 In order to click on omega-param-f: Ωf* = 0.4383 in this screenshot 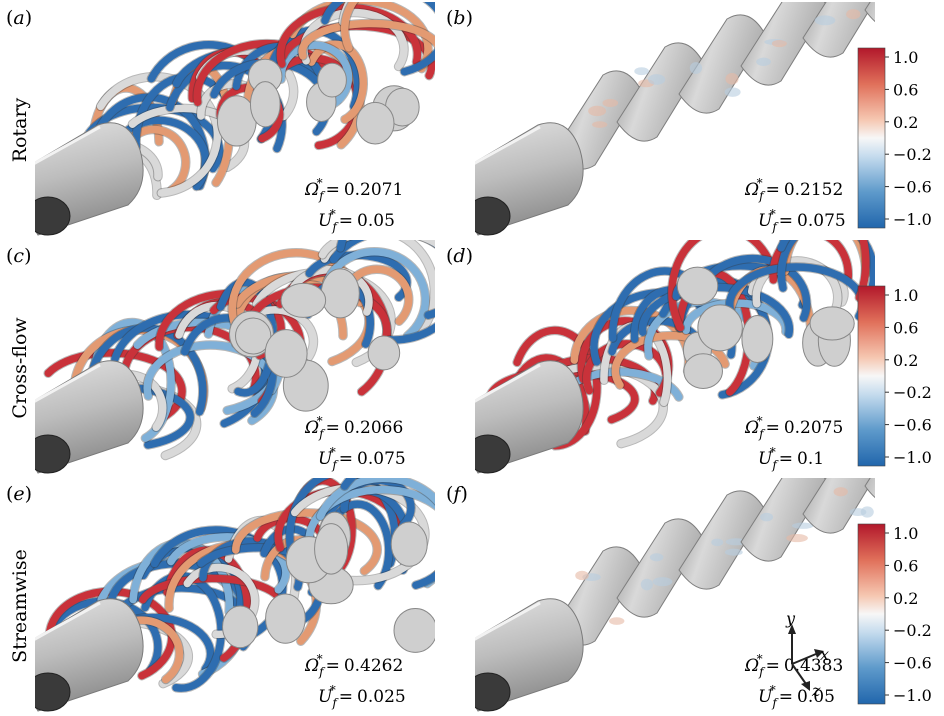, I will do `click(793, 665)`.